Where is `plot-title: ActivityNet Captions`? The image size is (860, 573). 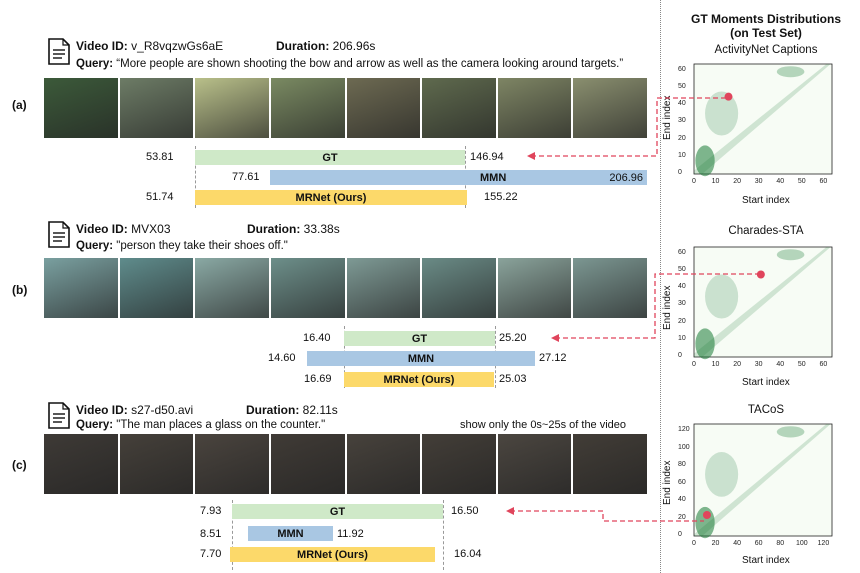 plot-title: ActivityNet Captions is located at coordinates (766, 50).